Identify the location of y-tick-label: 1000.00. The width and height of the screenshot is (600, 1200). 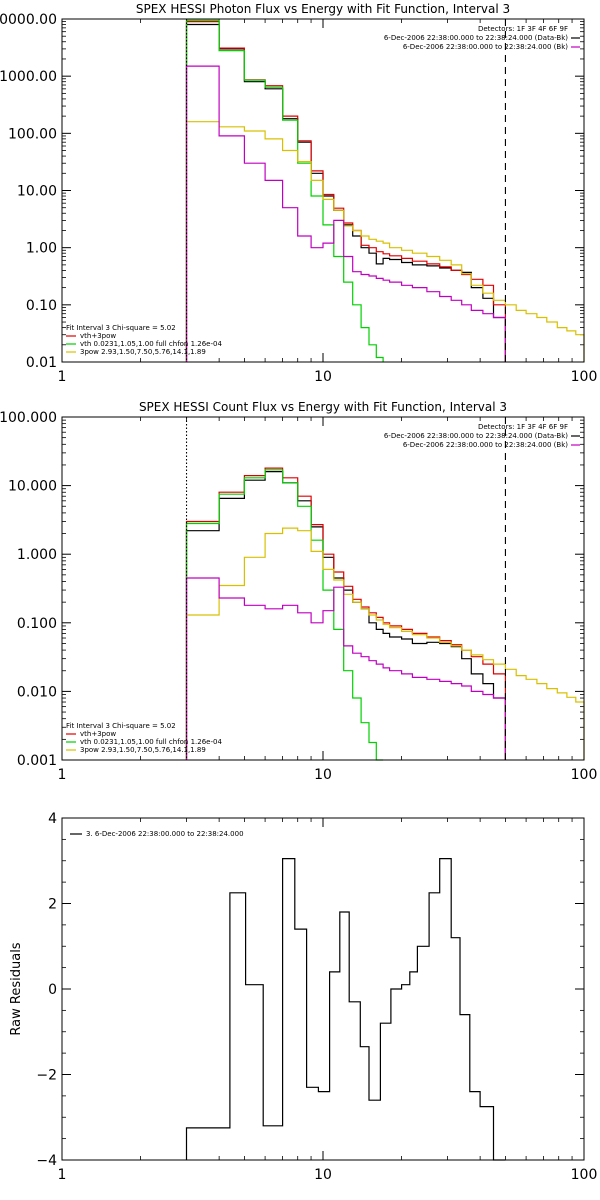
(28, 77).